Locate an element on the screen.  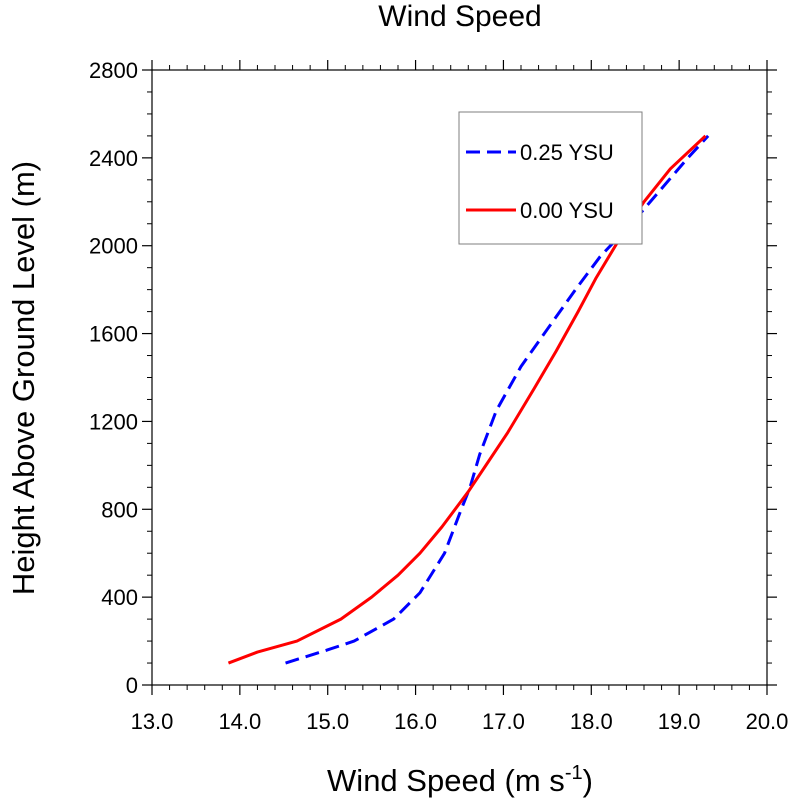
legend-box is located at coordinates (550, 178).